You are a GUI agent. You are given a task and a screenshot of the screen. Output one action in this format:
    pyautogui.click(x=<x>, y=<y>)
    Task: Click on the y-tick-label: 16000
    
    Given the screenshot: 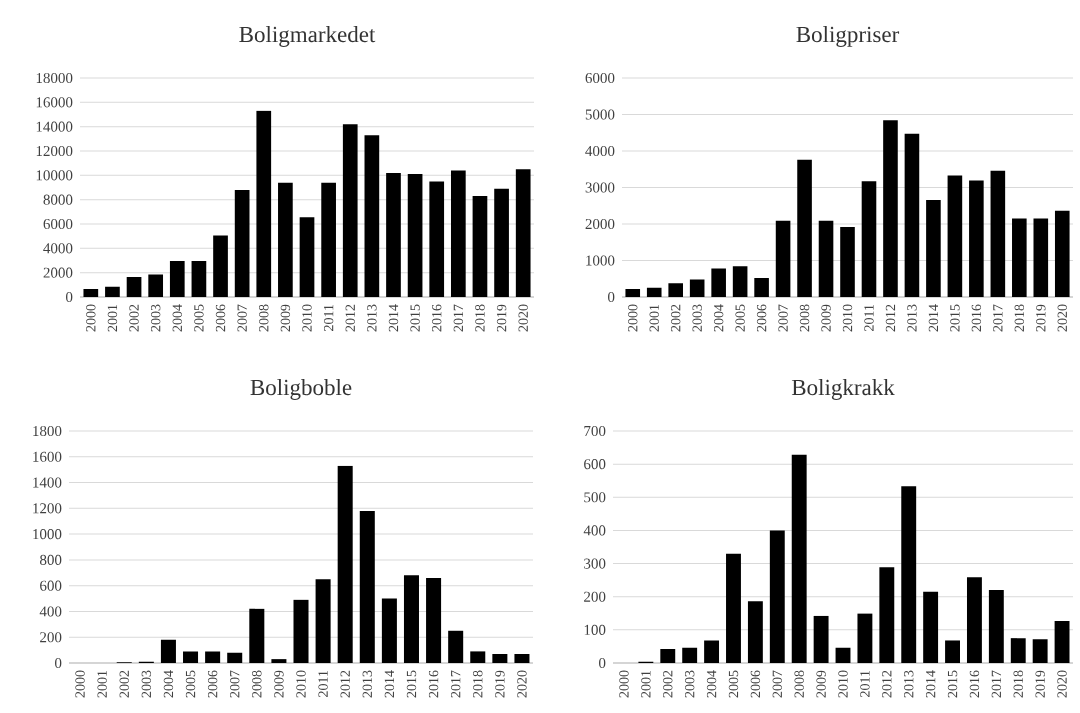 What is the action you would take?
    pyautogui.click(x=54, y=102)
    